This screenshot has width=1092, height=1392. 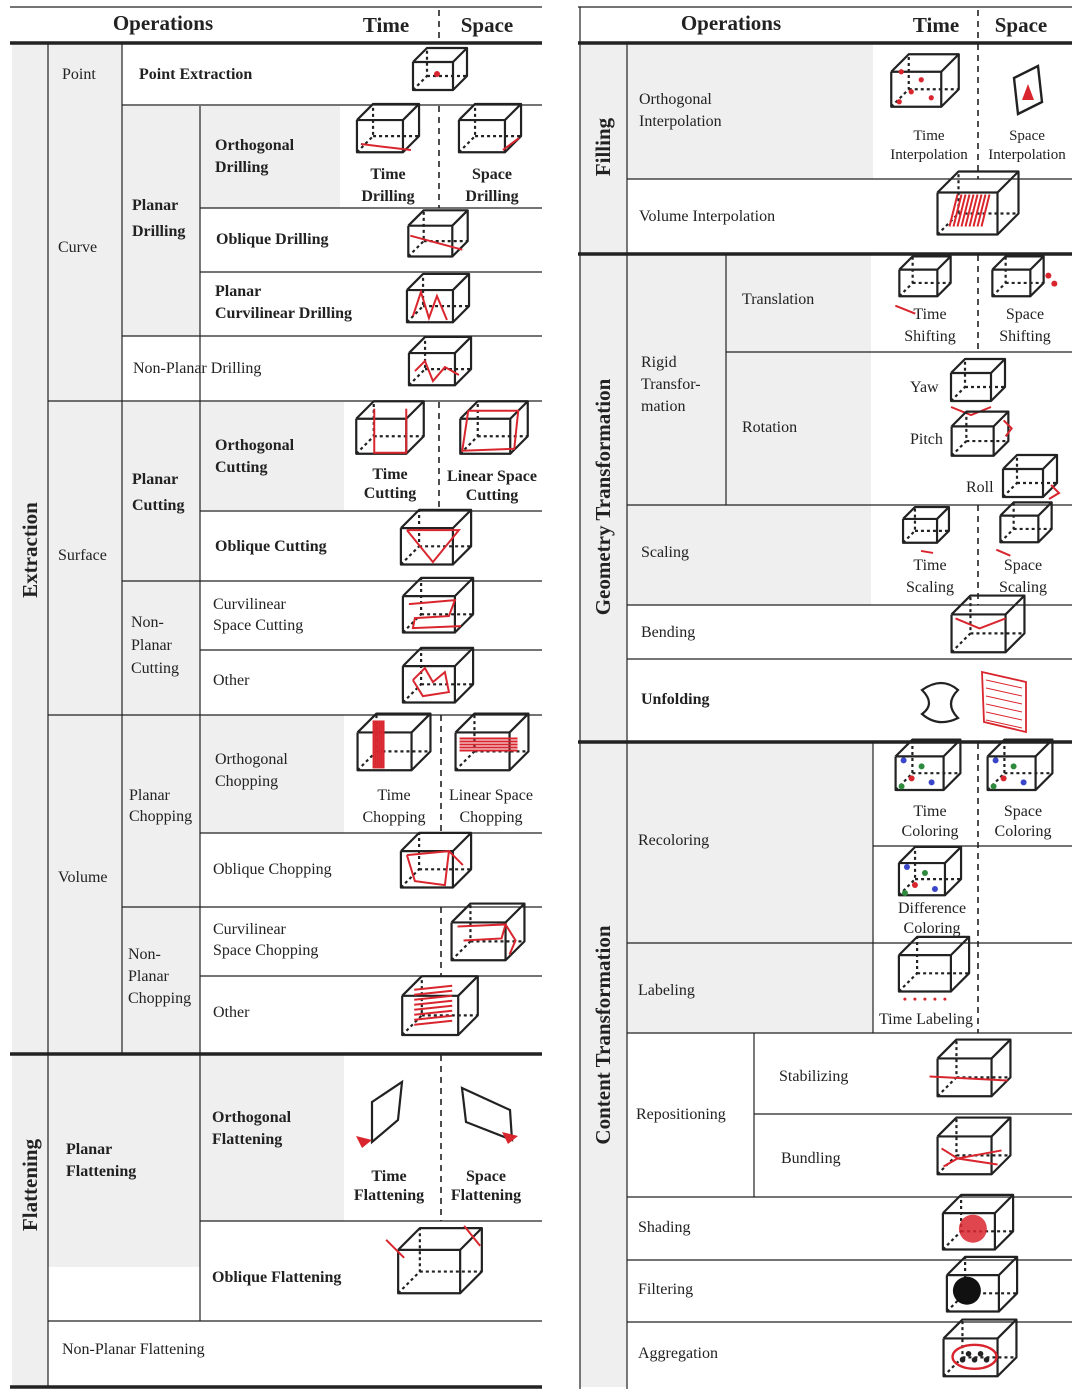 What do you see at coordinates (1023, 821) in the screenshot?
I see `space-coloring-label: Space Coloring` at bounding box center [1023, 821].